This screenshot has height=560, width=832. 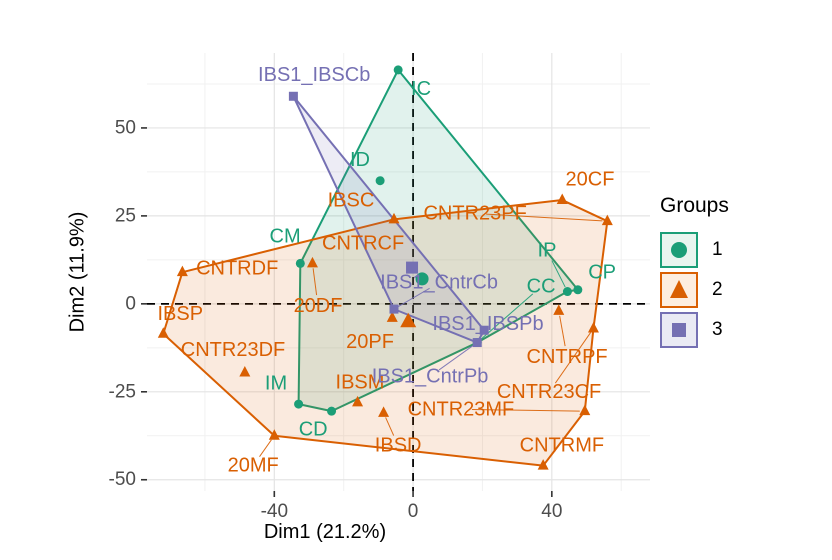 What do you see at coordinates (547, 251) in the screenshot?
I see `point-label-IP: IP` at bounding box center [547, 251].